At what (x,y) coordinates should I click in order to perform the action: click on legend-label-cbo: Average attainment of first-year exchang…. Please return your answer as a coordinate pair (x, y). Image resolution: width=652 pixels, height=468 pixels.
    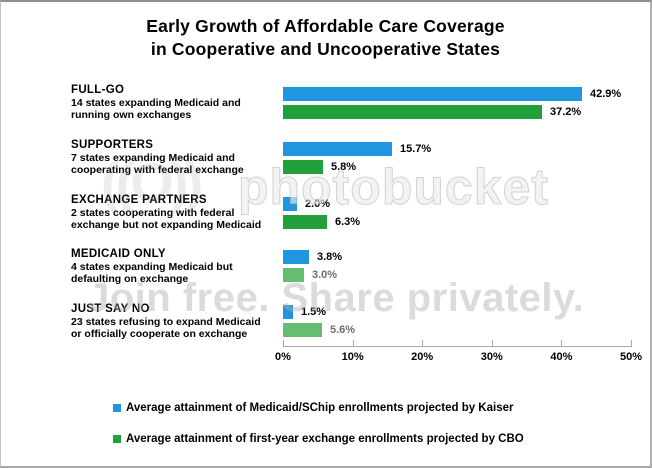
    Looking at the image, I should click on (325, 439).